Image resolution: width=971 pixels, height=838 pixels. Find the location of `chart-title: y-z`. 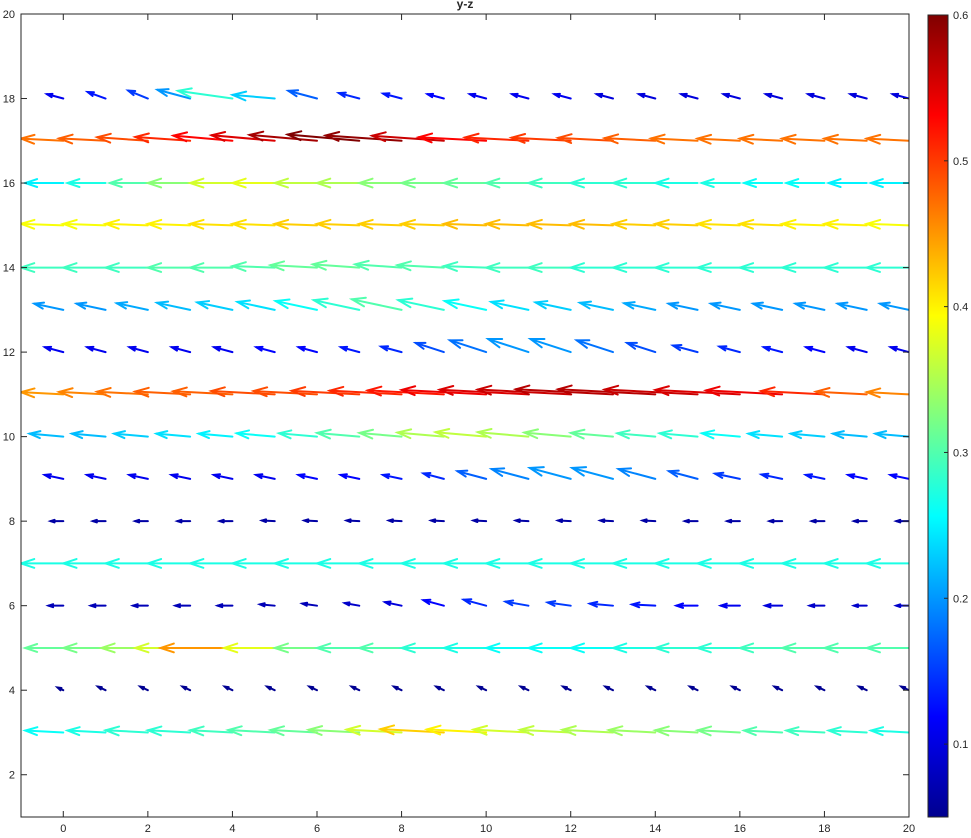

chart-title: y-z is located at coordinates (465, 5).